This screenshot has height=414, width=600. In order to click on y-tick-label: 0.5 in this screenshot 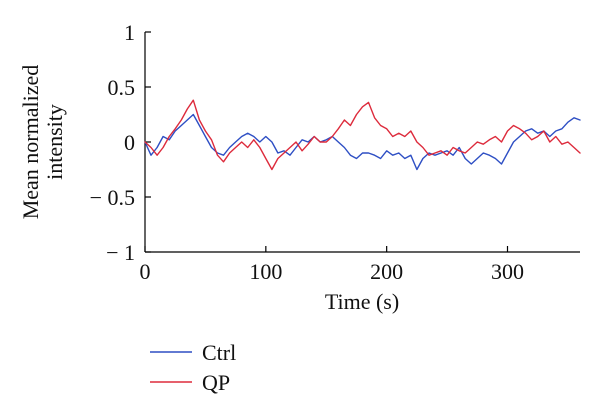, I will do `click(122, 87)`.